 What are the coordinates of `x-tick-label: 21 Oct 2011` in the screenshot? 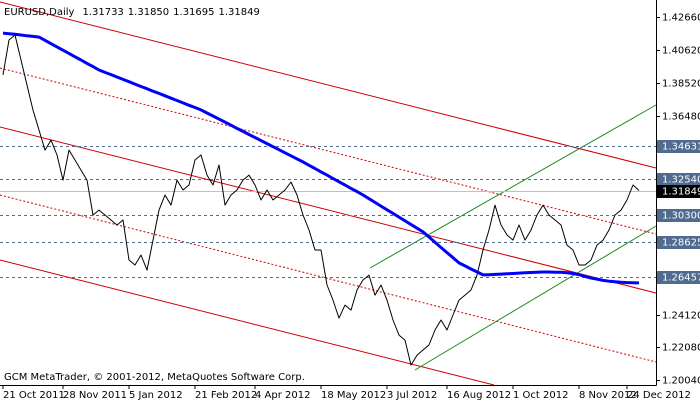 It's located at (34, 395).